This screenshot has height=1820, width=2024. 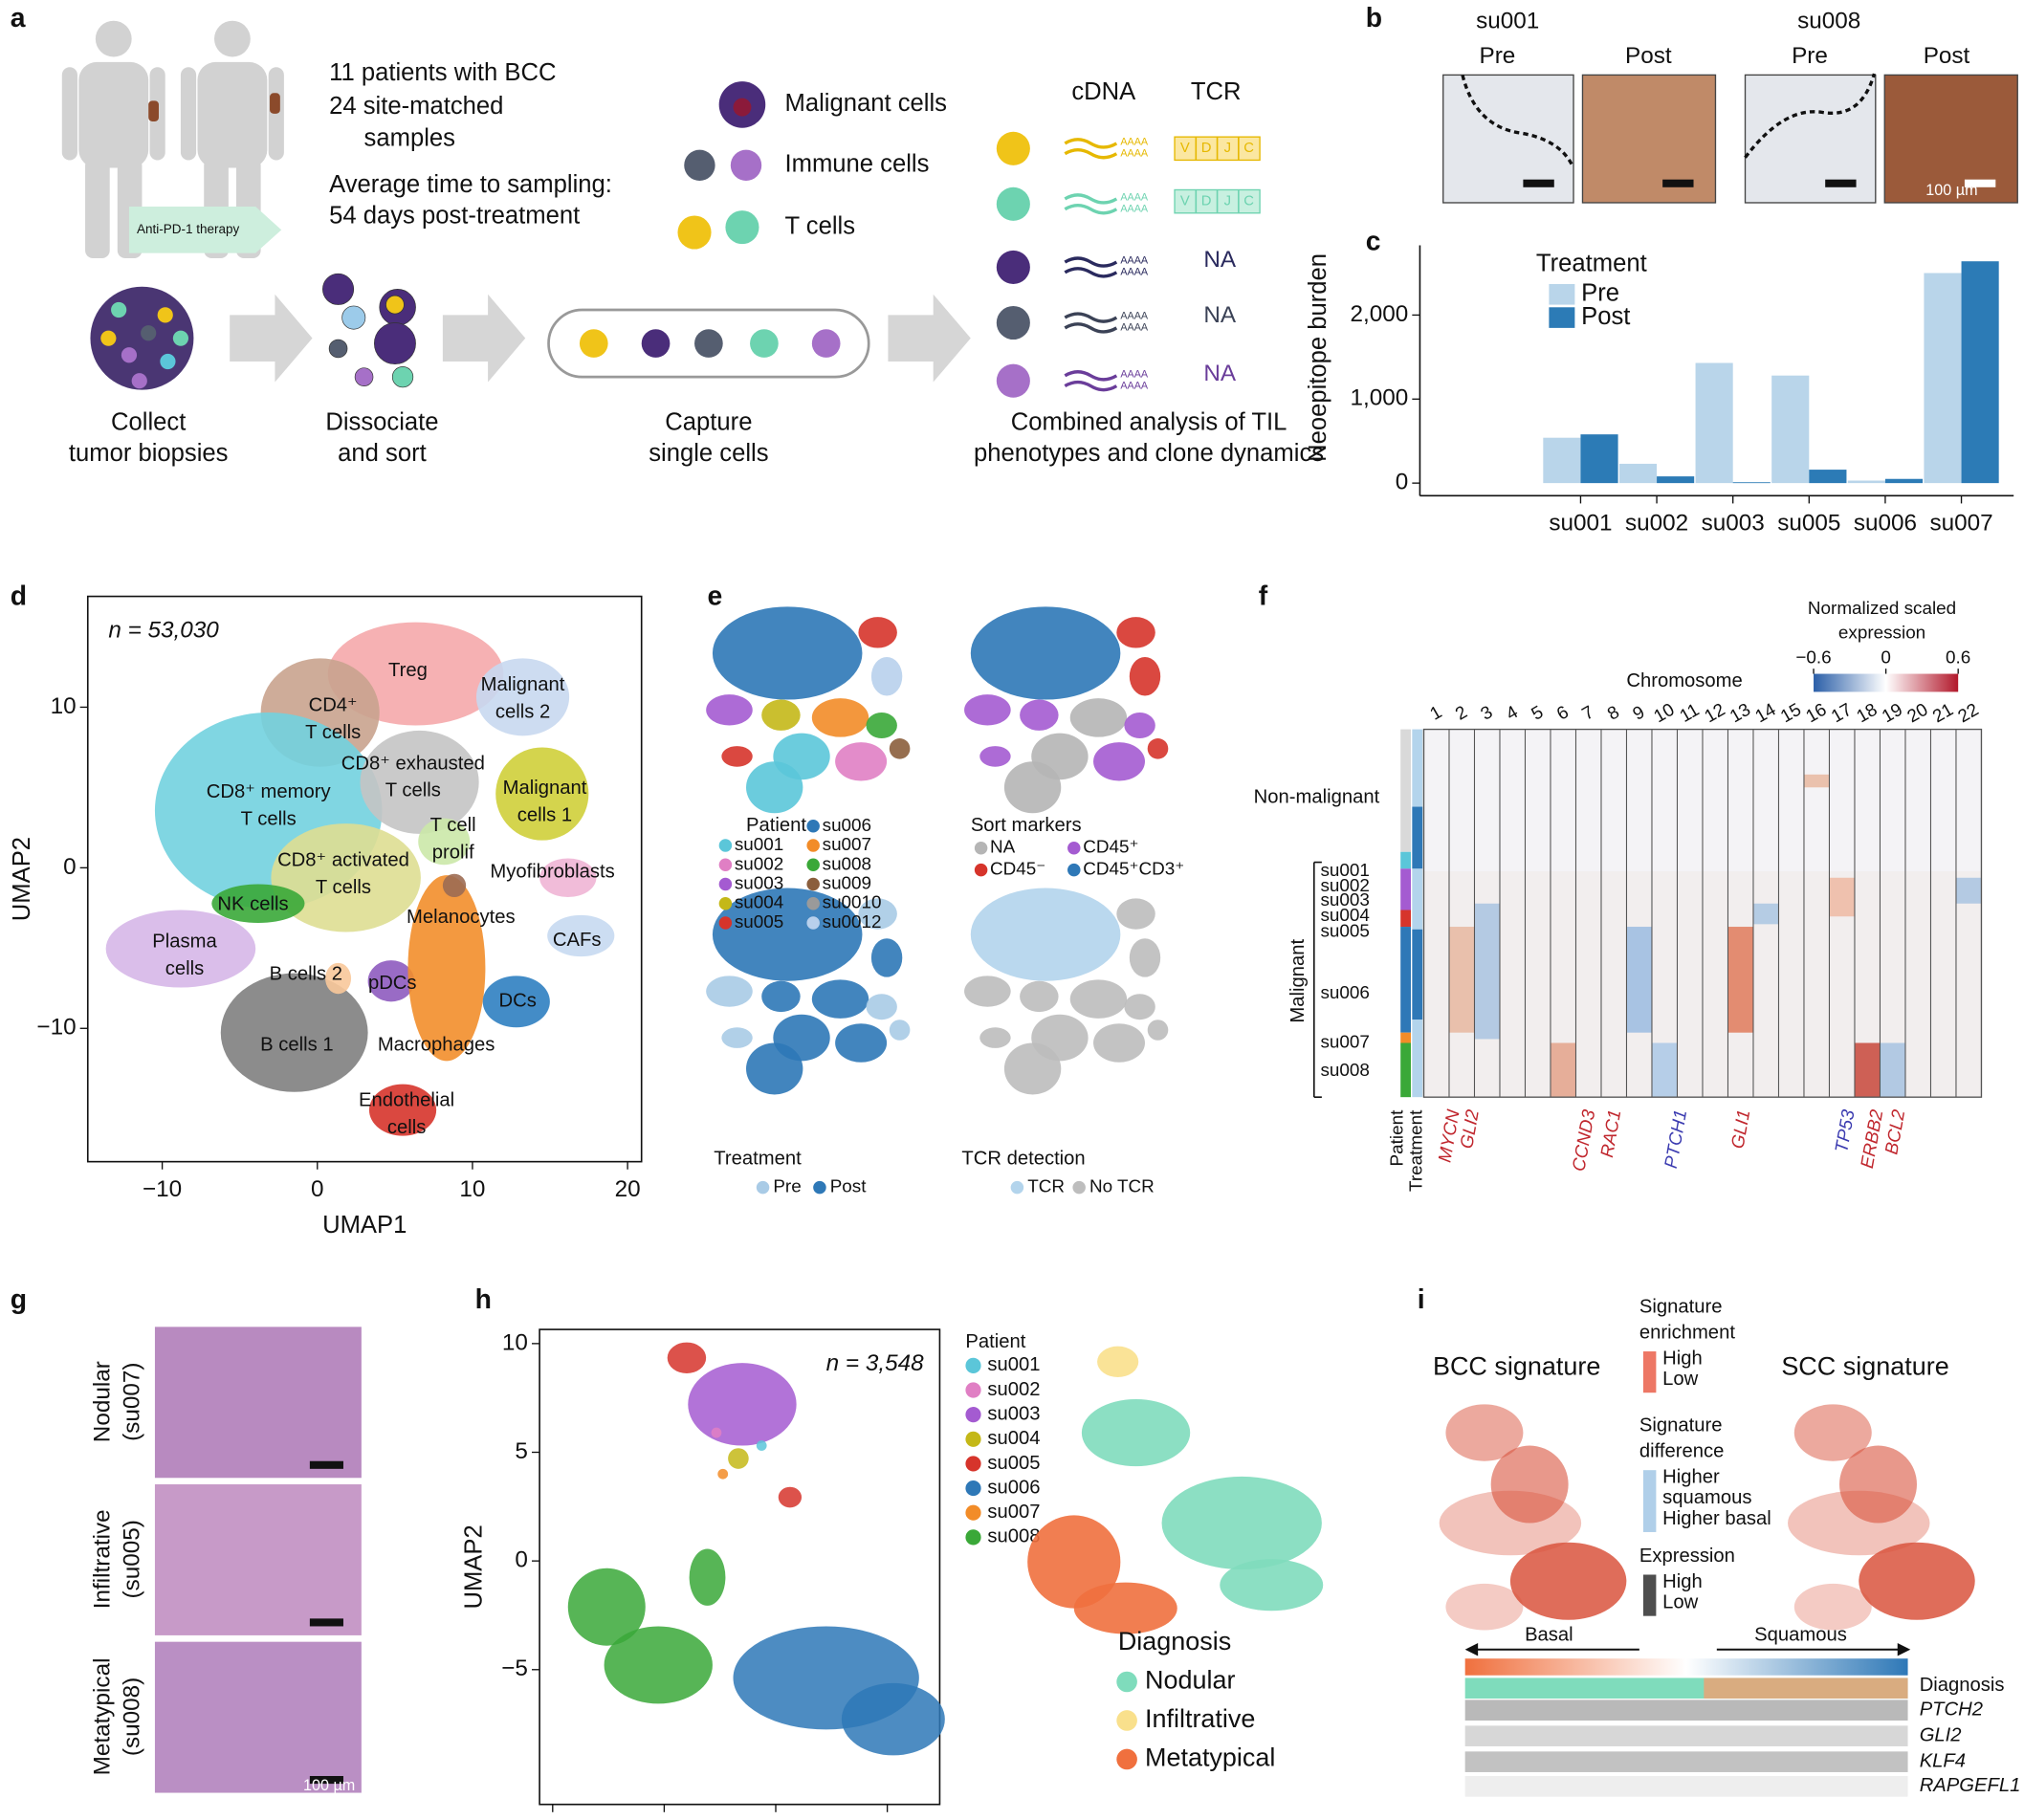 I want to click on lesion, so click(x=153, y=111).